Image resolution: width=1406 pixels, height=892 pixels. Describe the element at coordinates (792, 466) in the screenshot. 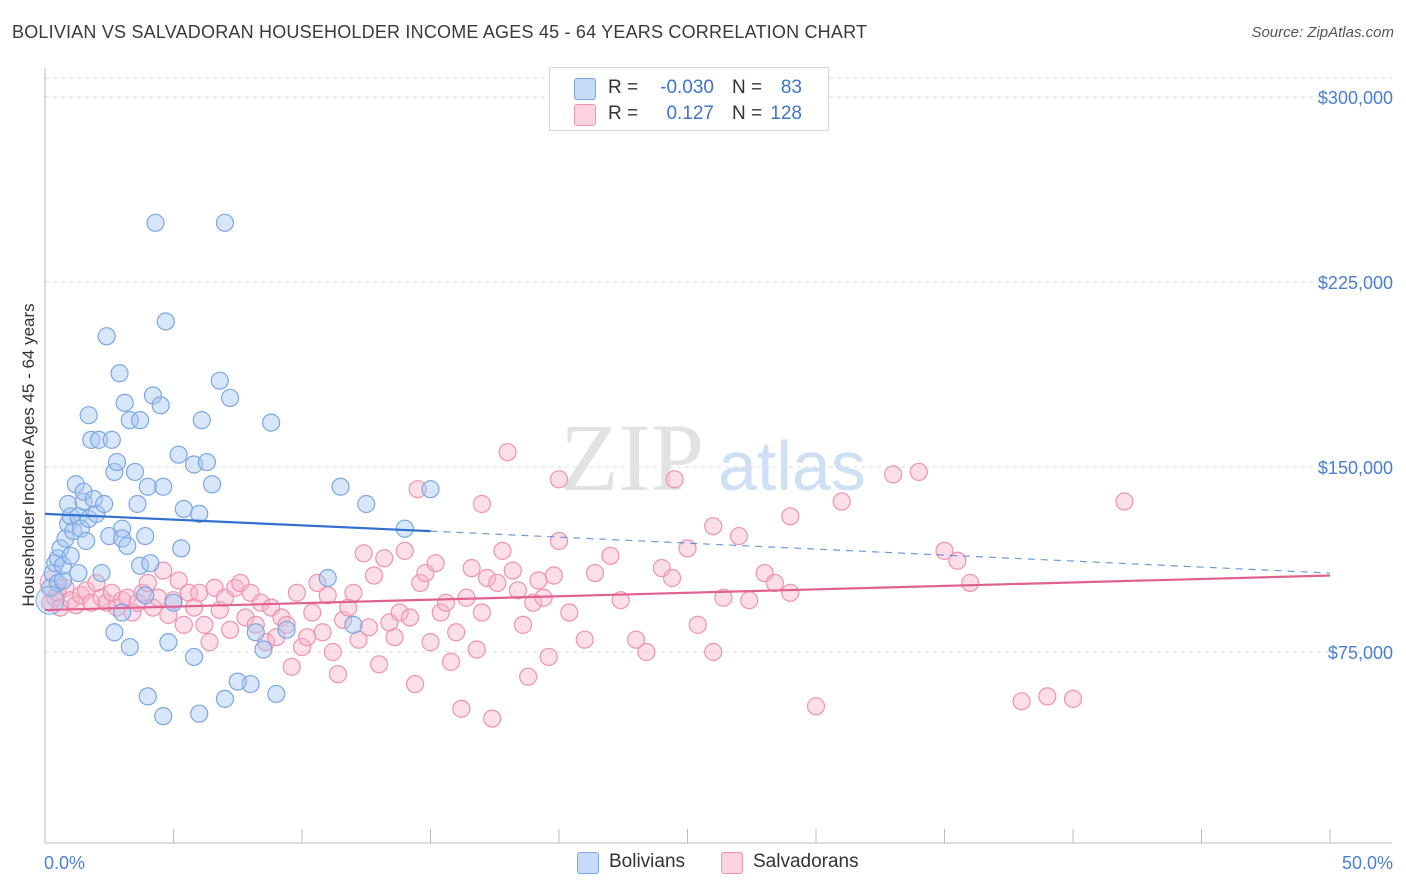

I see `watermark-atlas: atlas` at that location.